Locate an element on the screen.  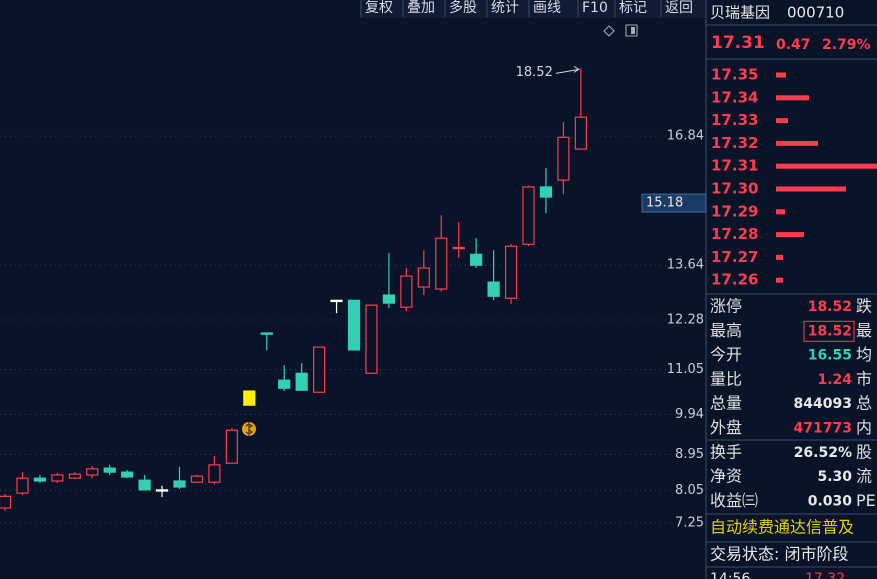
stat-next: 最 is located at coordinates (864, 330).